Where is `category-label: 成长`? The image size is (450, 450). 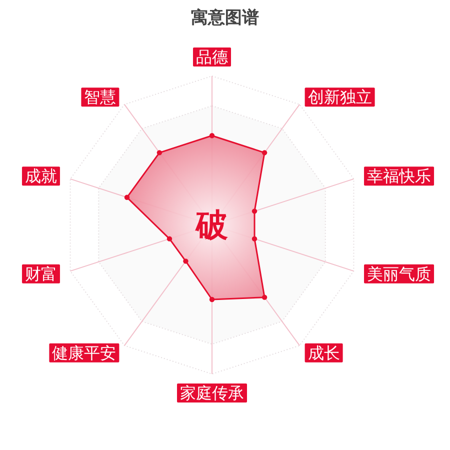
category-label: 成长 is located at coordinates (323, 352).